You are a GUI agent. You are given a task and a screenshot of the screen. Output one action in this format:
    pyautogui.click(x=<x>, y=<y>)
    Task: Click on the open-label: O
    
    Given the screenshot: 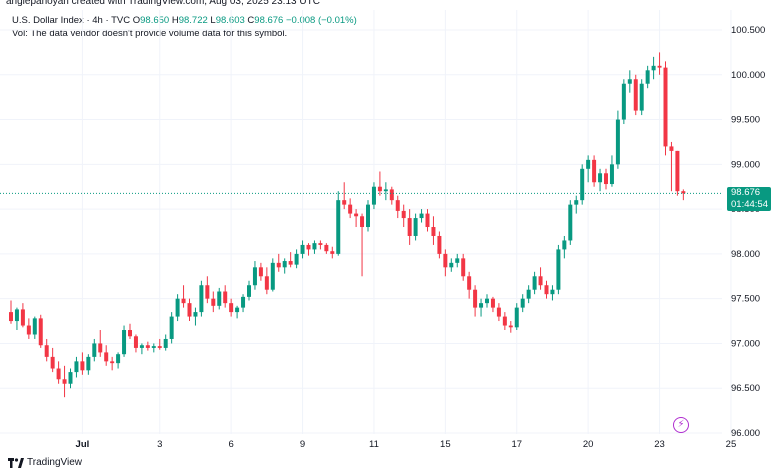 What is the action you would take?
    pyautogui.click(x=136, y=20)
    